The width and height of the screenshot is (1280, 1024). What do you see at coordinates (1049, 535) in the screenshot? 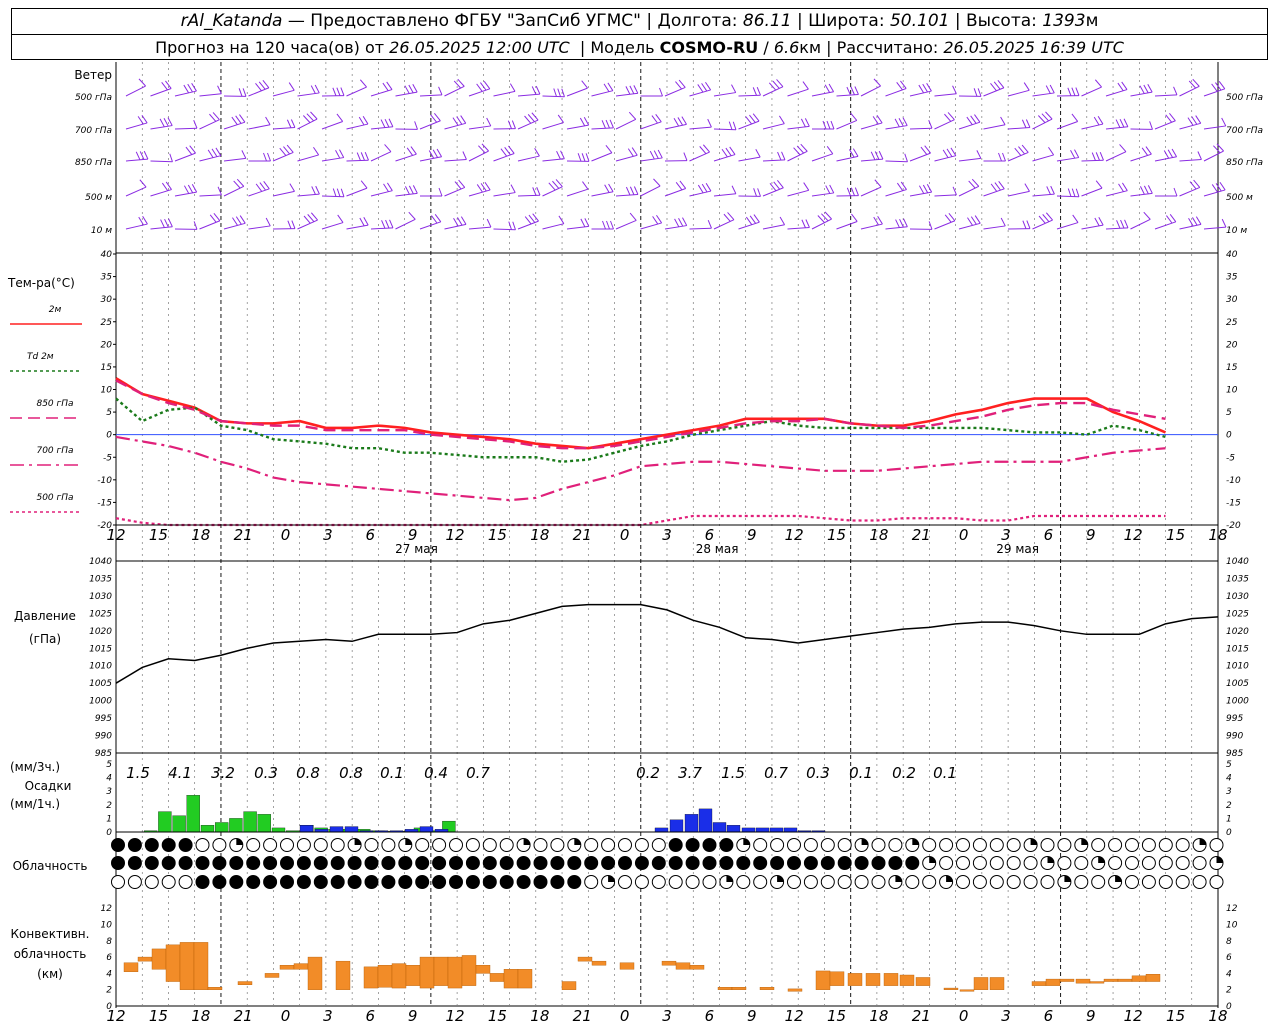
I see `hour-label: 6` at bounding box center [1049, 535].